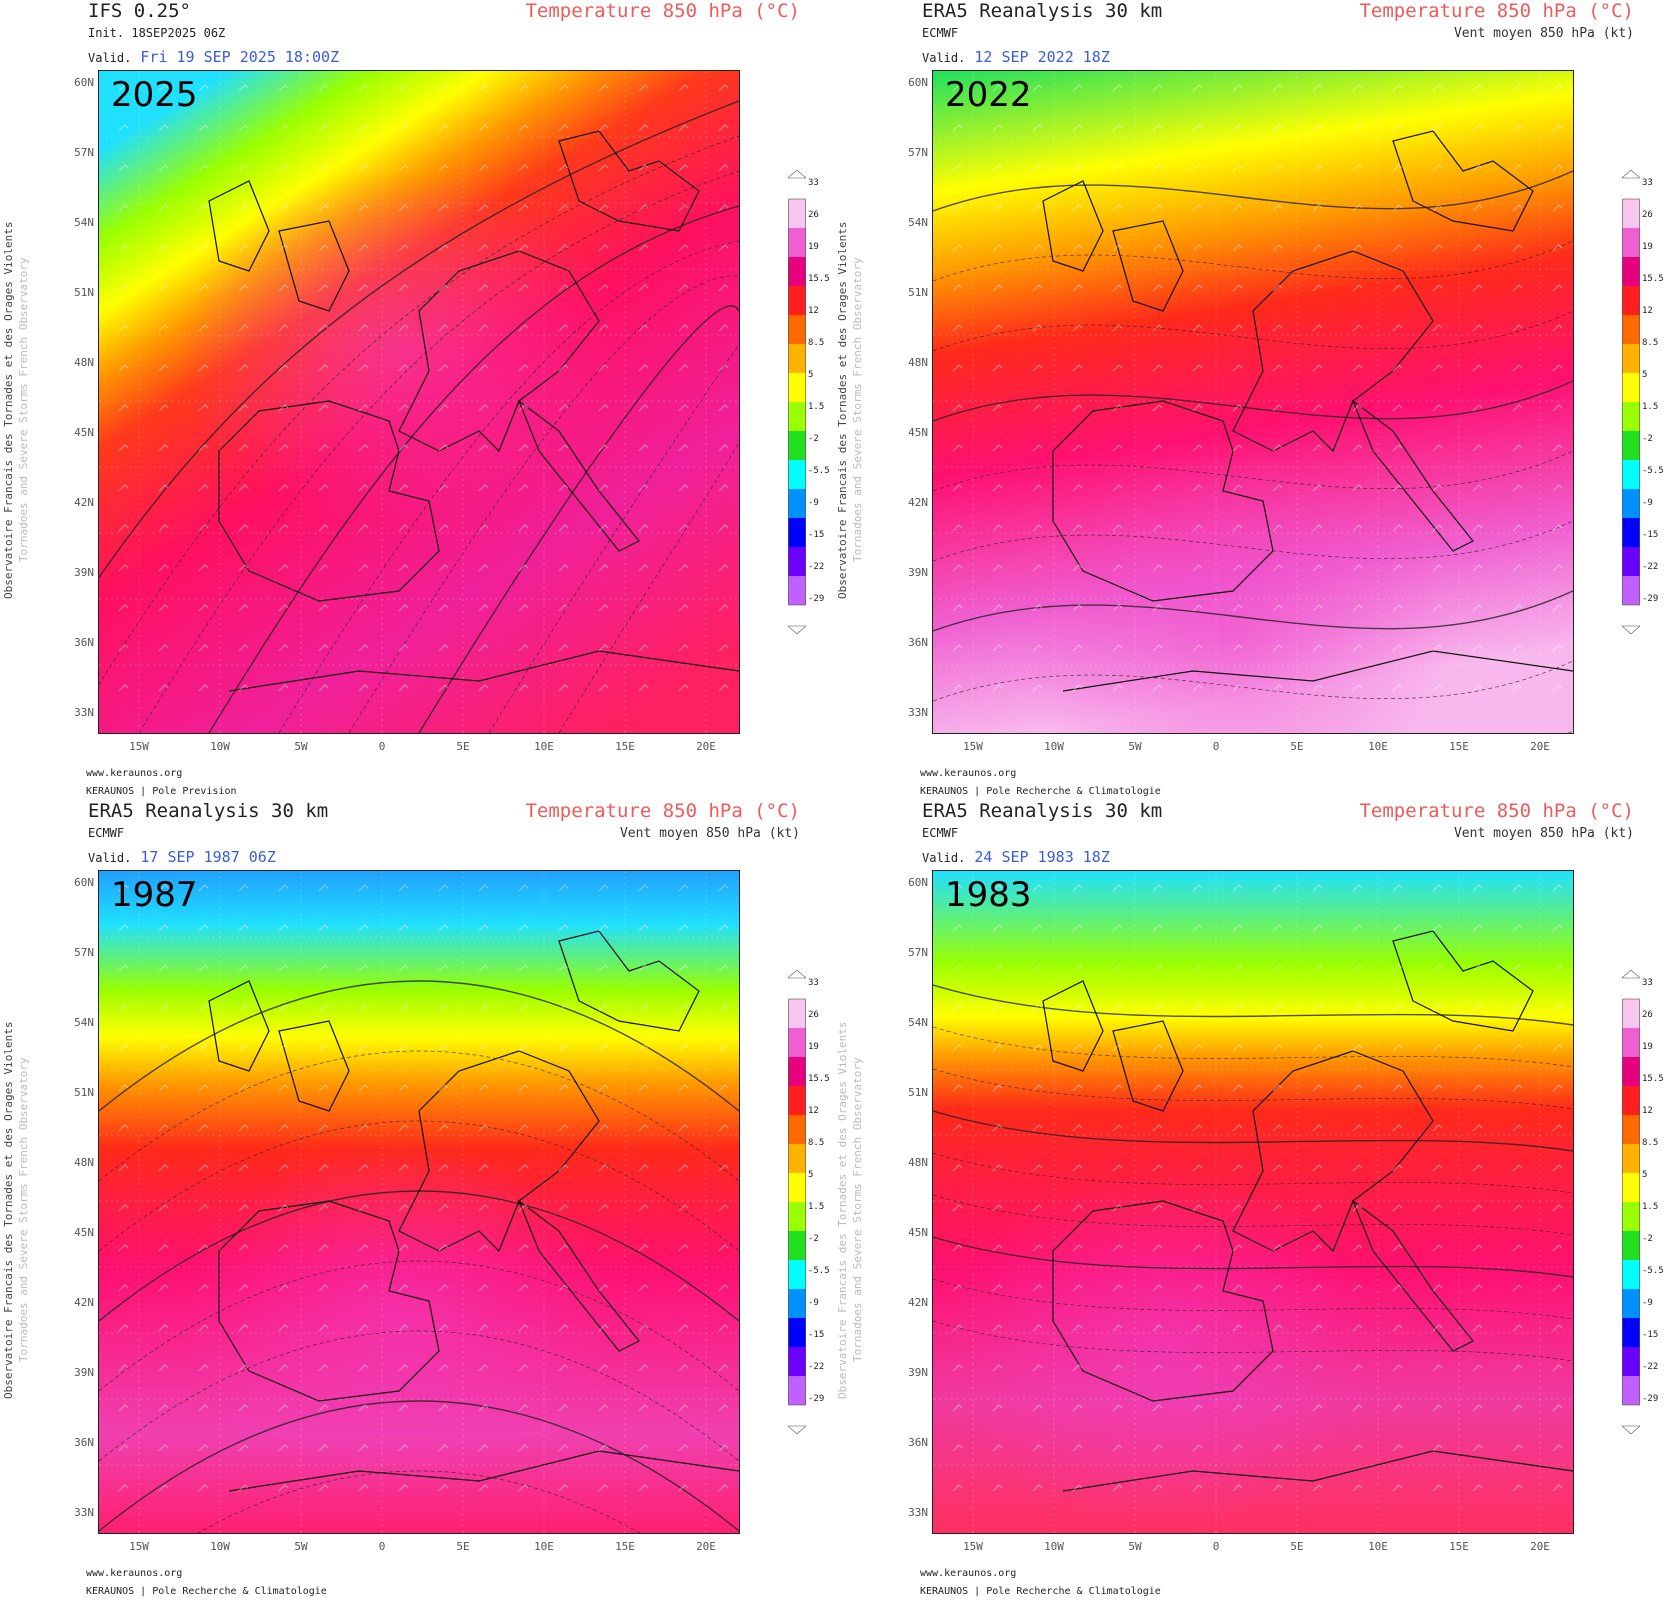  I want to click on valid-time: Valid. 12 SEP 2022 18Z, so click(1016, 57).